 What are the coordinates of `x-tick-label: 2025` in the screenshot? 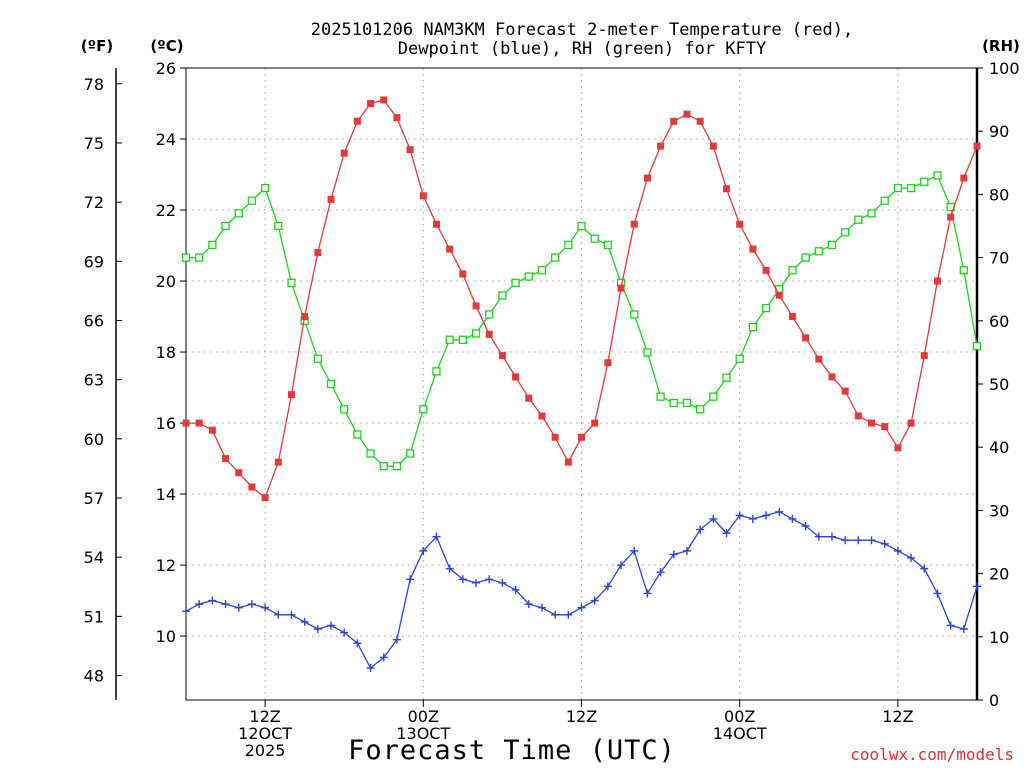 It's located at (265, 750).